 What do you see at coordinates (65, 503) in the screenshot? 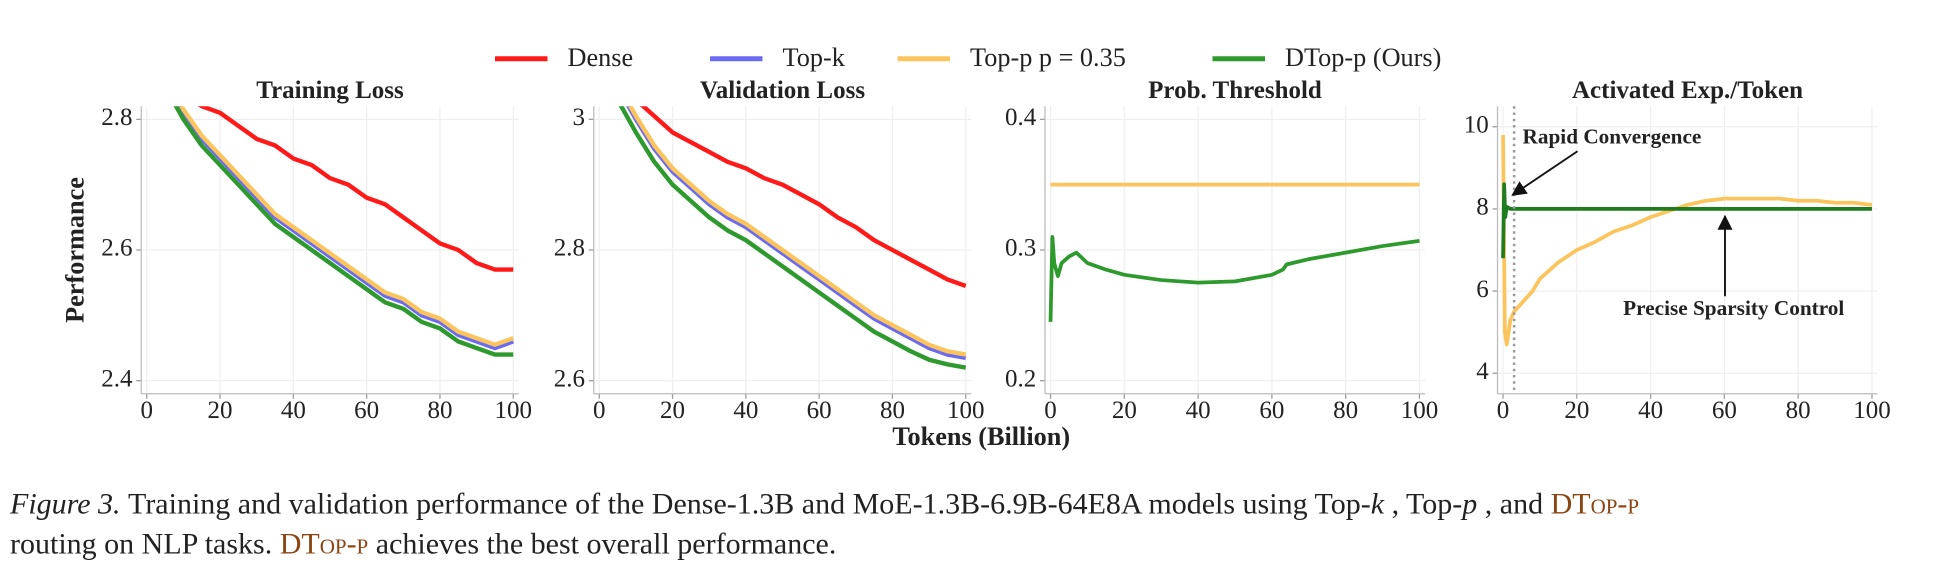
I see `caption-label: Figure 3.` at bounding box center [65, 503].